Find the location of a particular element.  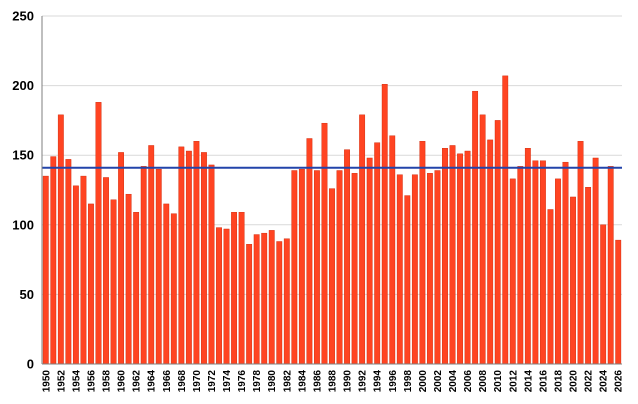

bar-1972 is located at coordinates (211, 264).